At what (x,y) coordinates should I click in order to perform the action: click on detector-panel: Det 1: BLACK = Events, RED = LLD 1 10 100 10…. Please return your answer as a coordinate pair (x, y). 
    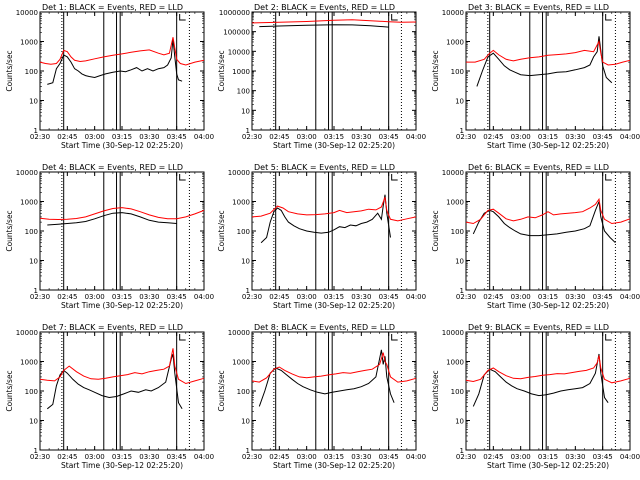
    Looking at the image, I should click on (109, 76).